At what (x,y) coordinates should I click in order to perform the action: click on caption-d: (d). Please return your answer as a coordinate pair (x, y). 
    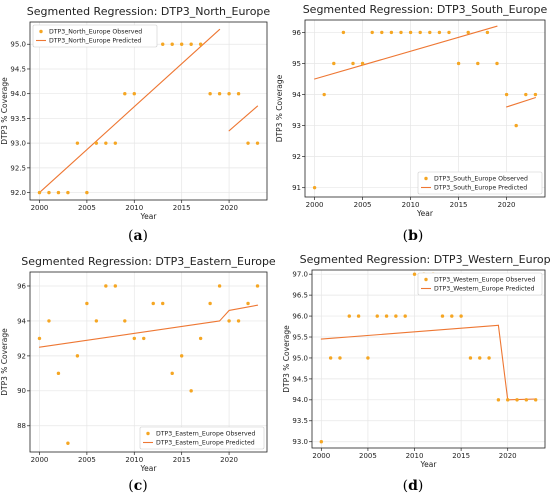
    Looking at the image, I should click on (413, 486).